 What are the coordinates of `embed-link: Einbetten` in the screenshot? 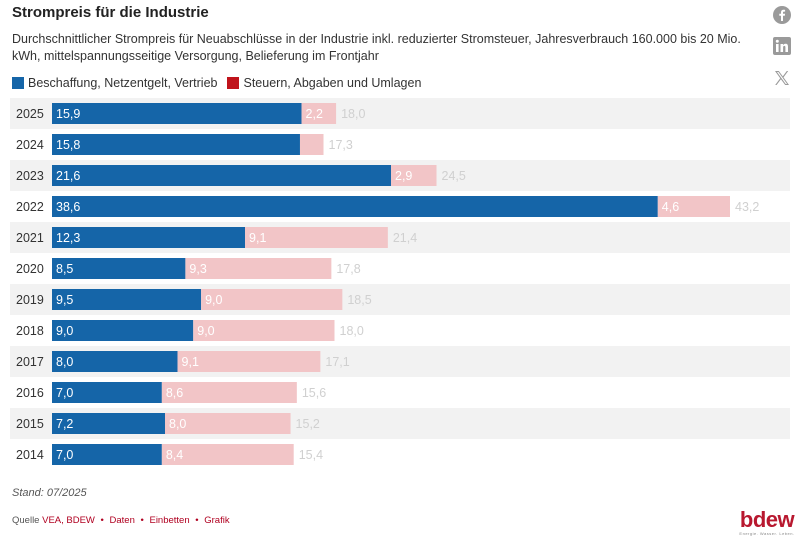 It's located at (169, 520).